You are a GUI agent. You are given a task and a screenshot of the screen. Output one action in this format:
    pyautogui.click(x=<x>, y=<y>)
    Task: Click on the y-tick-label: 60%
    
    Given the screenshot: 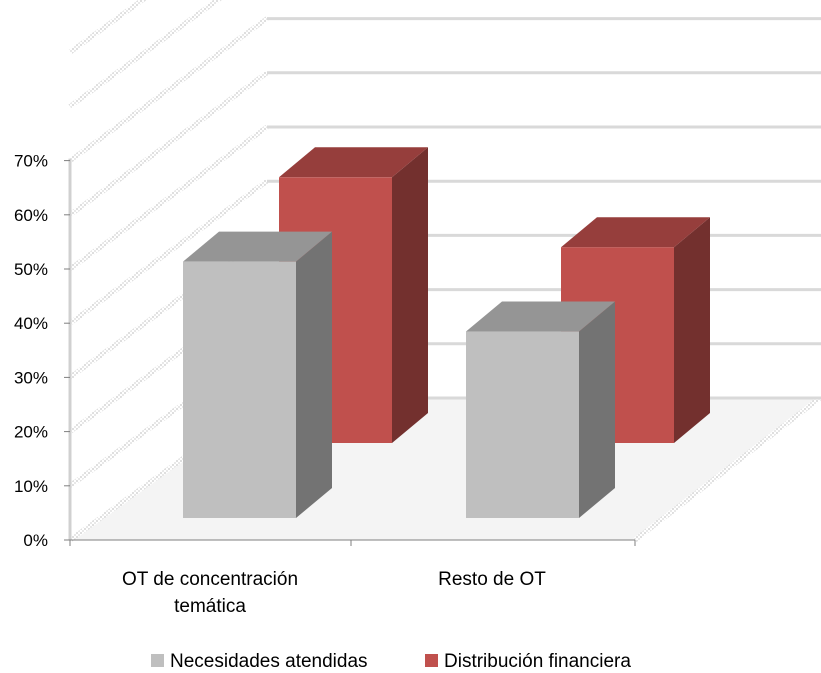 What is the action you would take?
    pyautogui.click(x=31, y=215)
    